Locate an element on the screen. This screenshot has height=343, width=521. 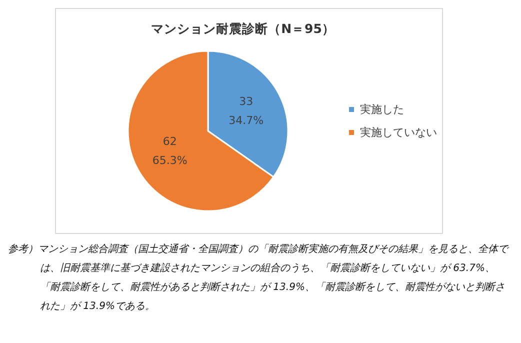
legend-label: 実施した is located at coordinates (382, 109).